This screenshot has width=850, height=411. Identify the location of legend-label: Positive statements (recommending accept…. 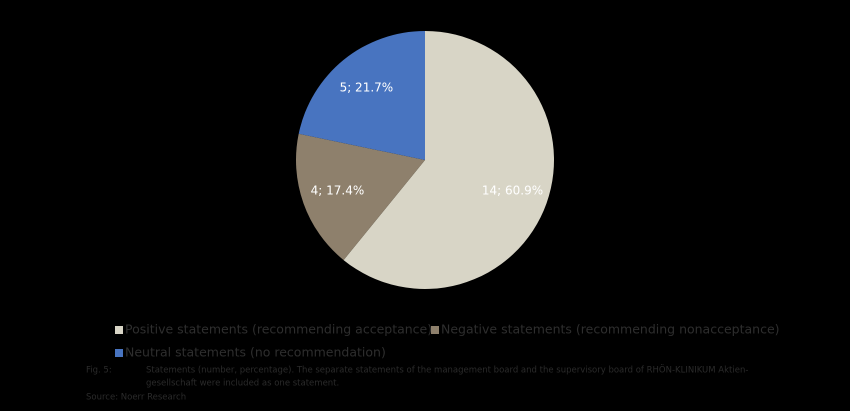
(278, 329).